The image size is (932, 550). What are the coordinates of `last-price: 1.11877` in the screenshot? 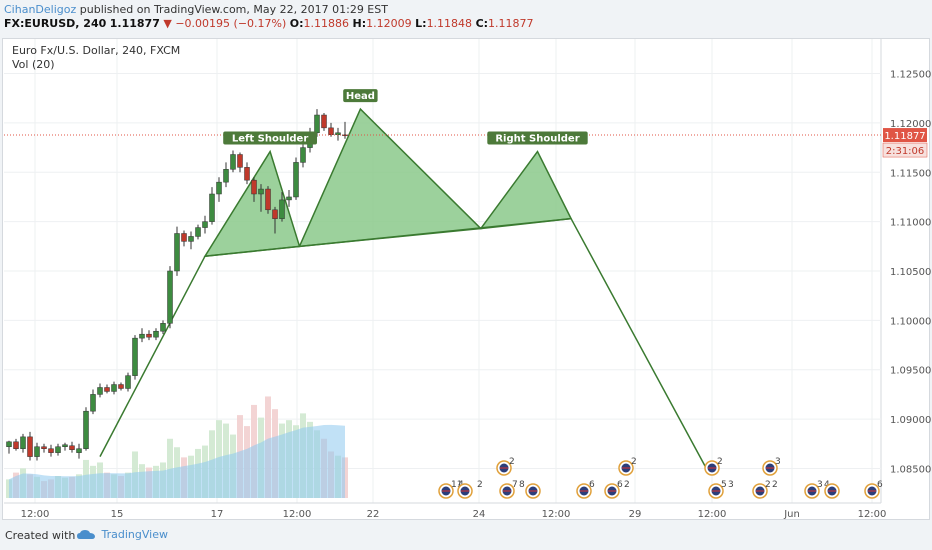 It's located at (134, 23).